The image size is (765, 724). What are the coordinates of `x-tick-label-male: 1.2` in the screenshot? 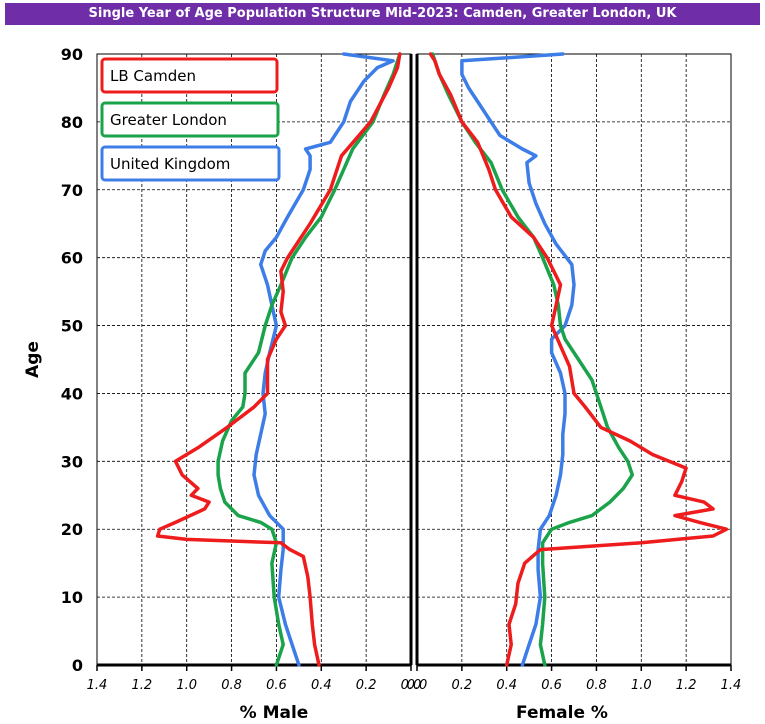 It's located at (142, 685).